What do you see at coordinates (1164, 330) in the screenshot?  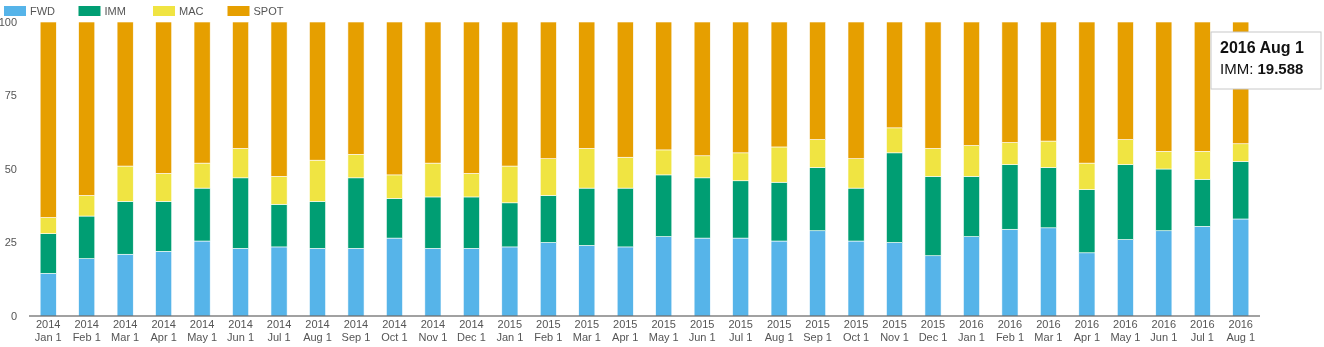 I see `x-tick-label: 2016 Jun 1` at bounding box center [1164, 330].